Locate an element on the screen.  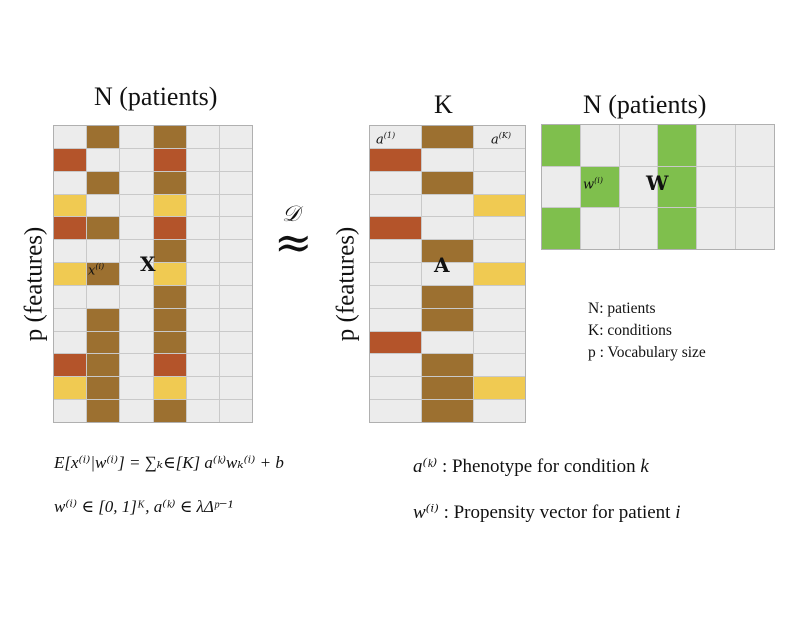
matrix-x is located at coordinates (153, 274).